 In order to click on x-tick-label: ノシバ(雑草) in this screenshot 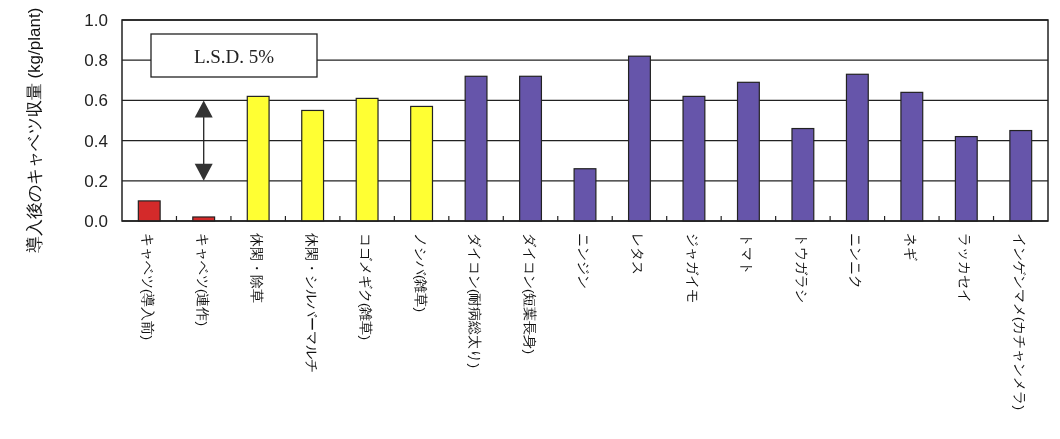, I will do `click(420, 272)`.